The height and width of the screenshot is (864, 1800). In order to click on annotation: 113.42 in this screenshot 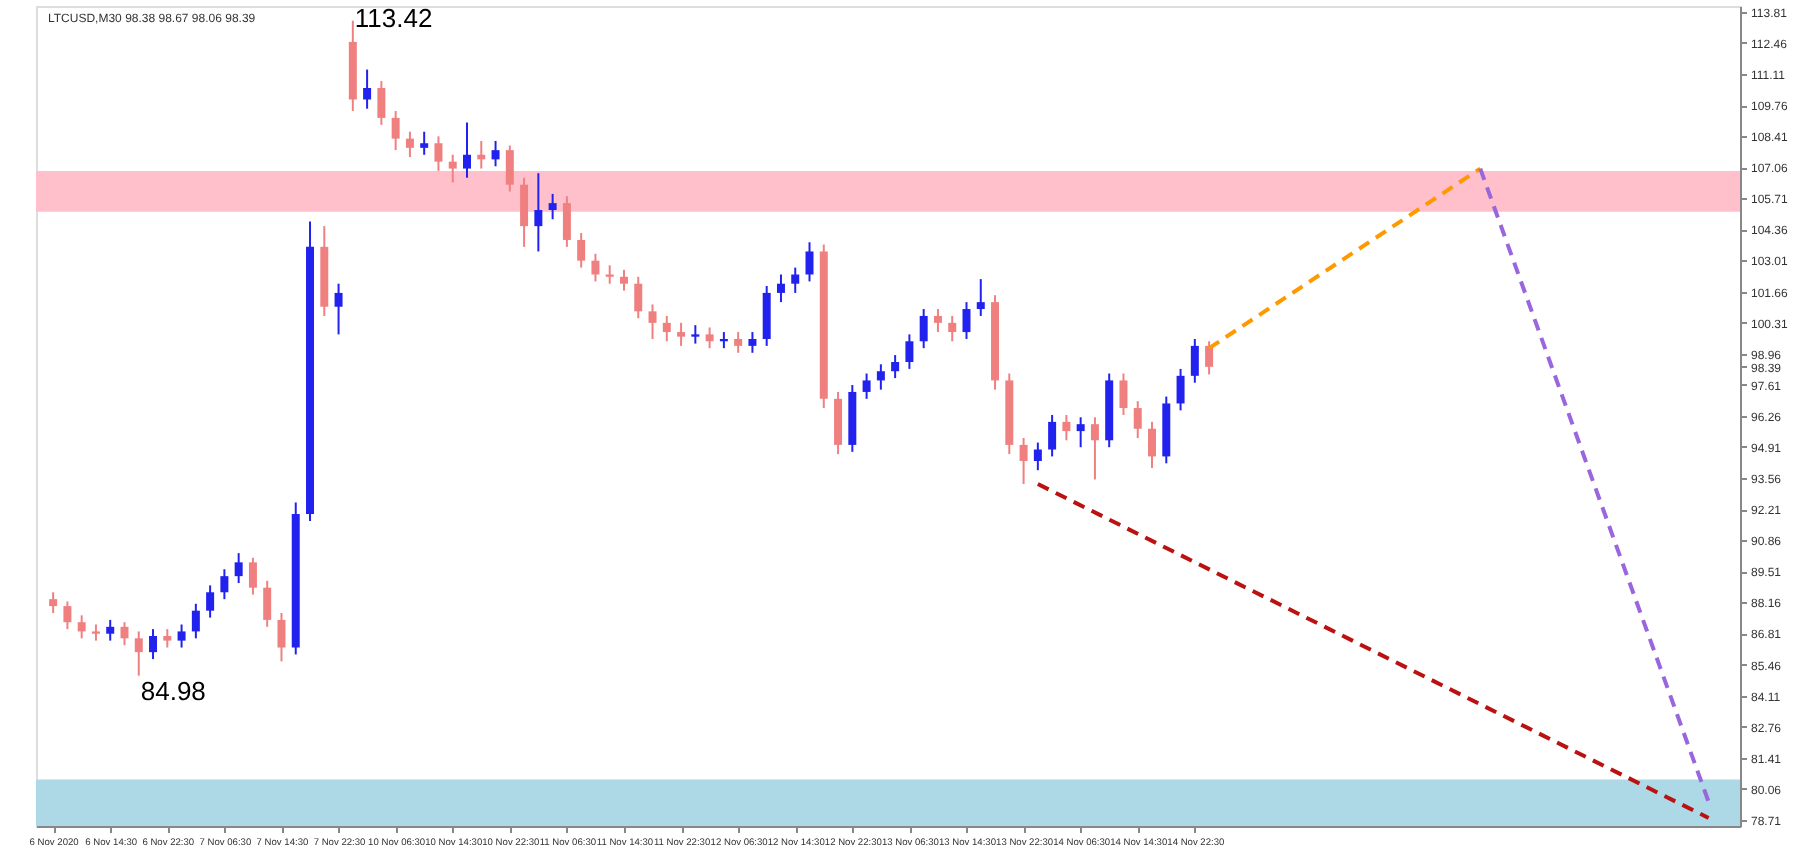, I will do `click(393, 17)`.